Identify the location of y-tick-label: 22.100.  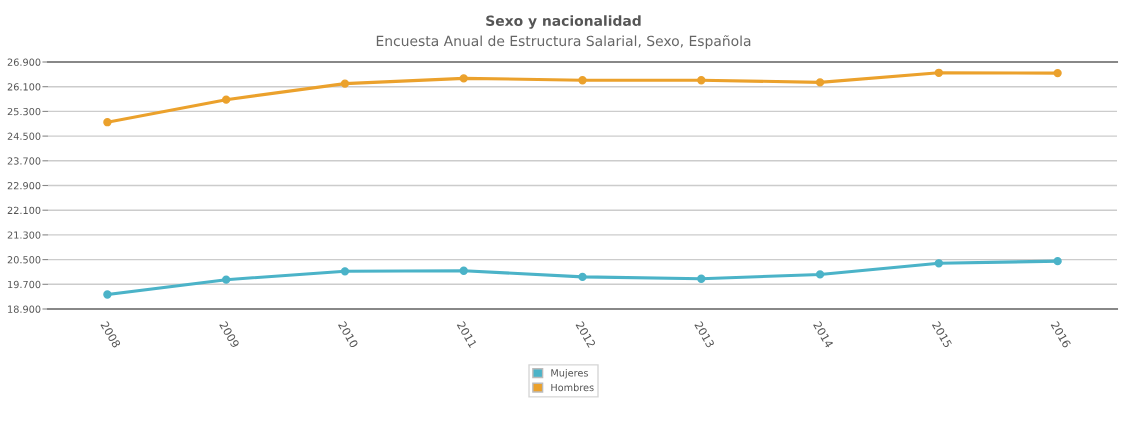
(24, 210).